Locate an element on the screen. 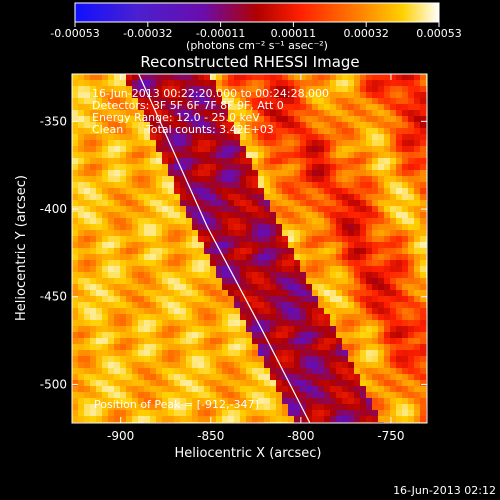  y-tick-label: -500 is located at coordinates (53, 384).